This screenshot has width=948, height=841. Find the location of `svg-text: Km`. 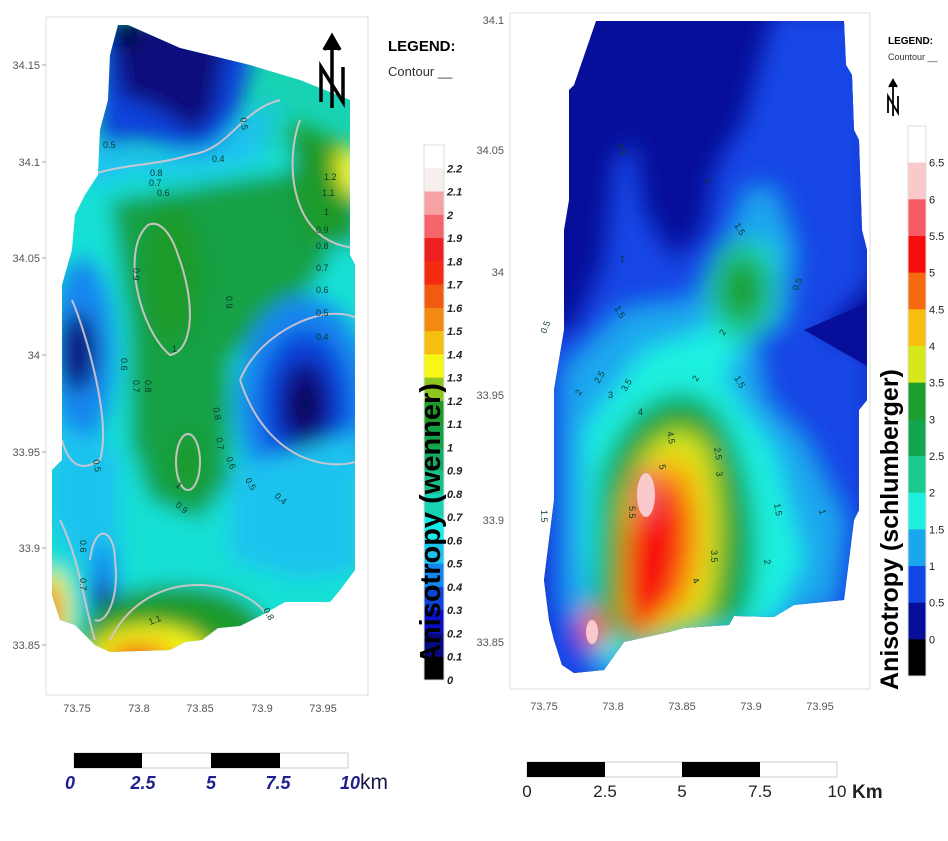

svg-text: Km is located at coordinates (867, 792).